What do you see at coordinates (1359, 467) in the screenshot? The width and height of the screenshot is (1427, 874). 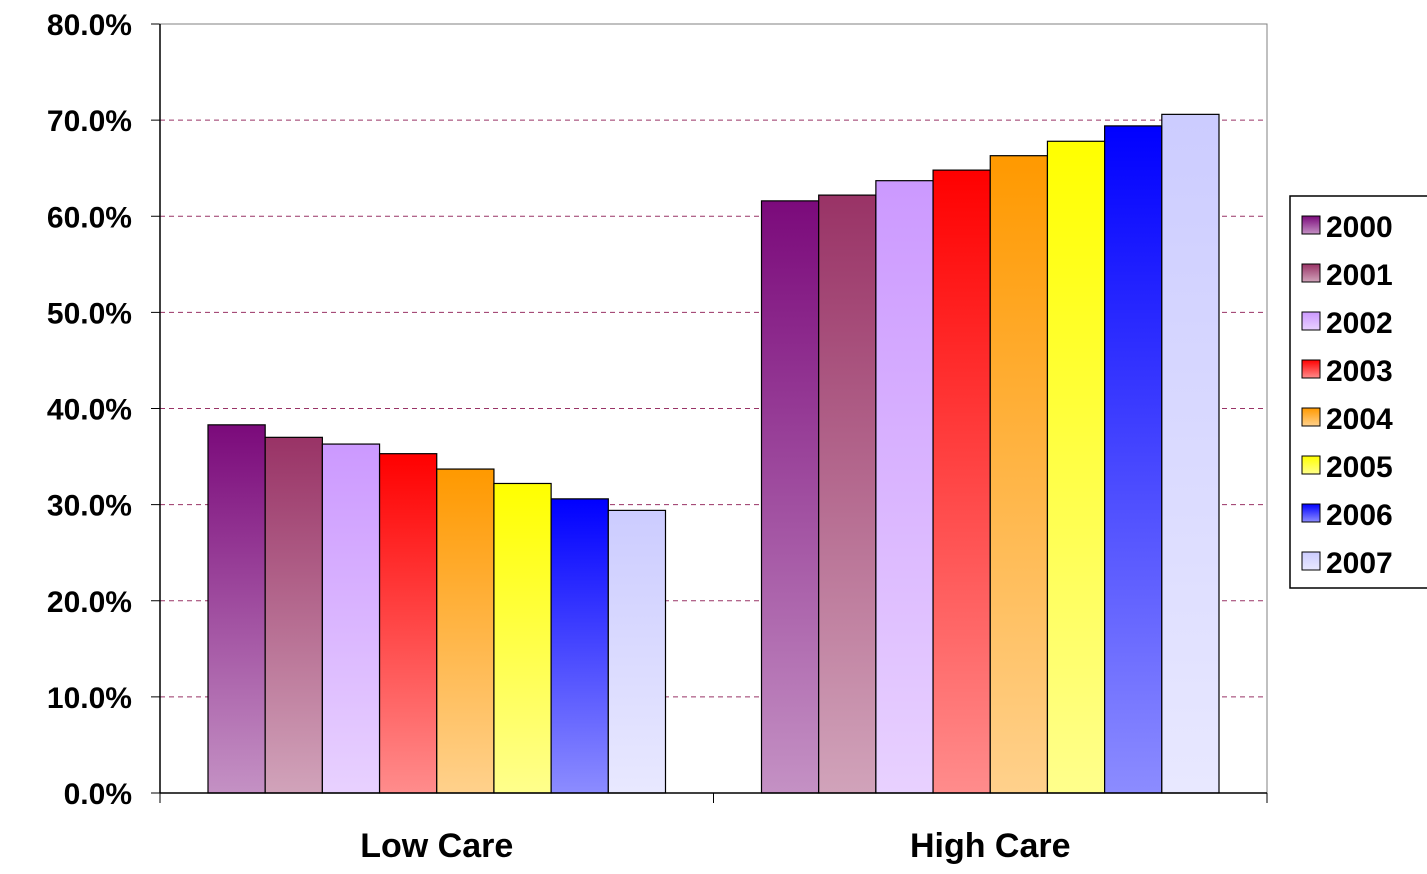 I see `legend-label: 2005` at bounding box center [1359, 467].